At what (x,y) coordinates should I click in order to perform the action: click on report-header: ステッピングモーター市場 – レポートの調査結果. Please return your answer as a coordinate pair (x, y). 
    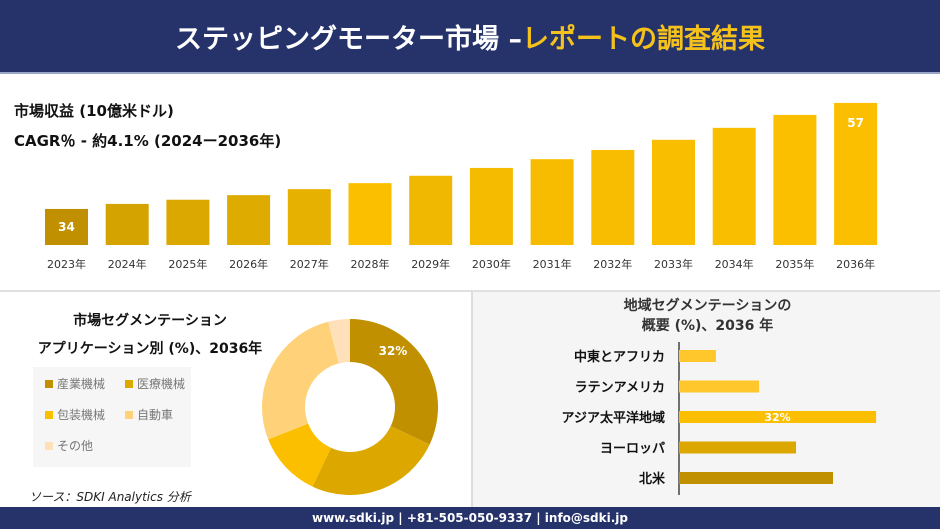
    Looking at the image, I should click on (470, 37).